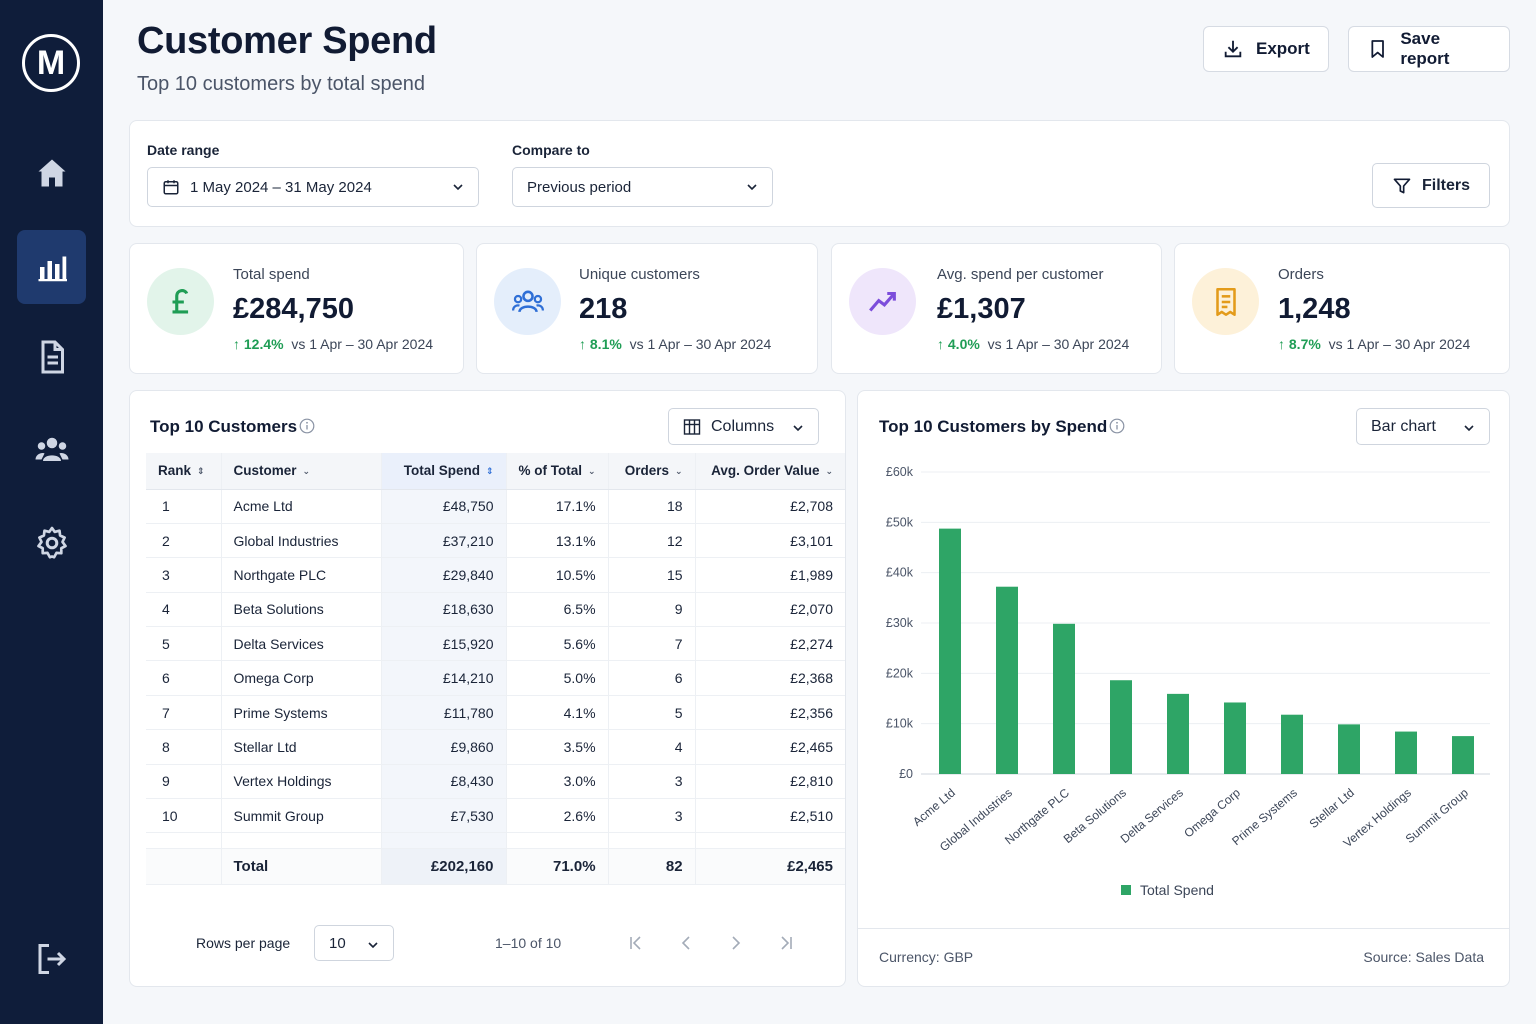 The height and width of the screenshot is (1024, 1536). I want to click on sidebar-item-home, so click(51, 173).